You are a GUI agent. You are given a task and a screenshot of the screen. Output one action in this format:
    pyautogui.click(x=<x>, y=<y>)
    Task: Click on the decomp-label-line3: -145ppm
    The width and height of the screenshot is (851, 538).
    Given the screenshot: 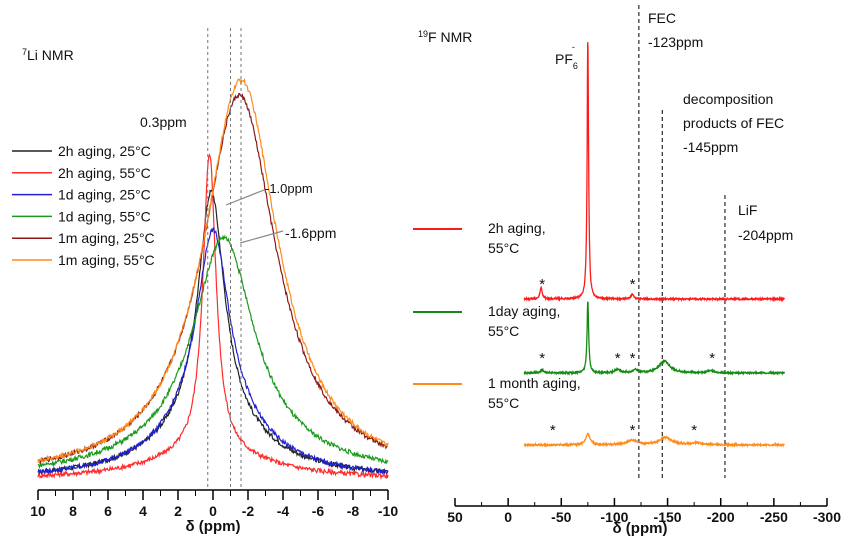 What is the action you would take?
    pyautogui.click(x=710, y=147)
    